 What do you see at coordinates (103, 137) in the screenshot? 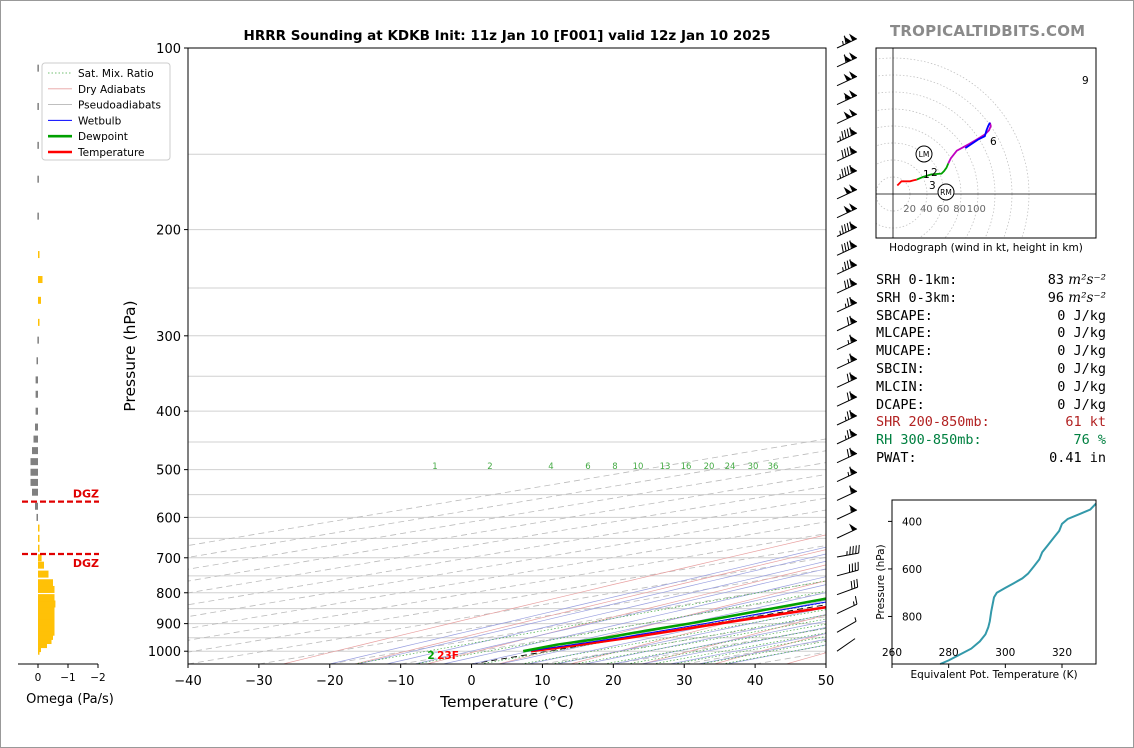
I see `legend-label: Dewpoint` at bounding box center [103, 137].